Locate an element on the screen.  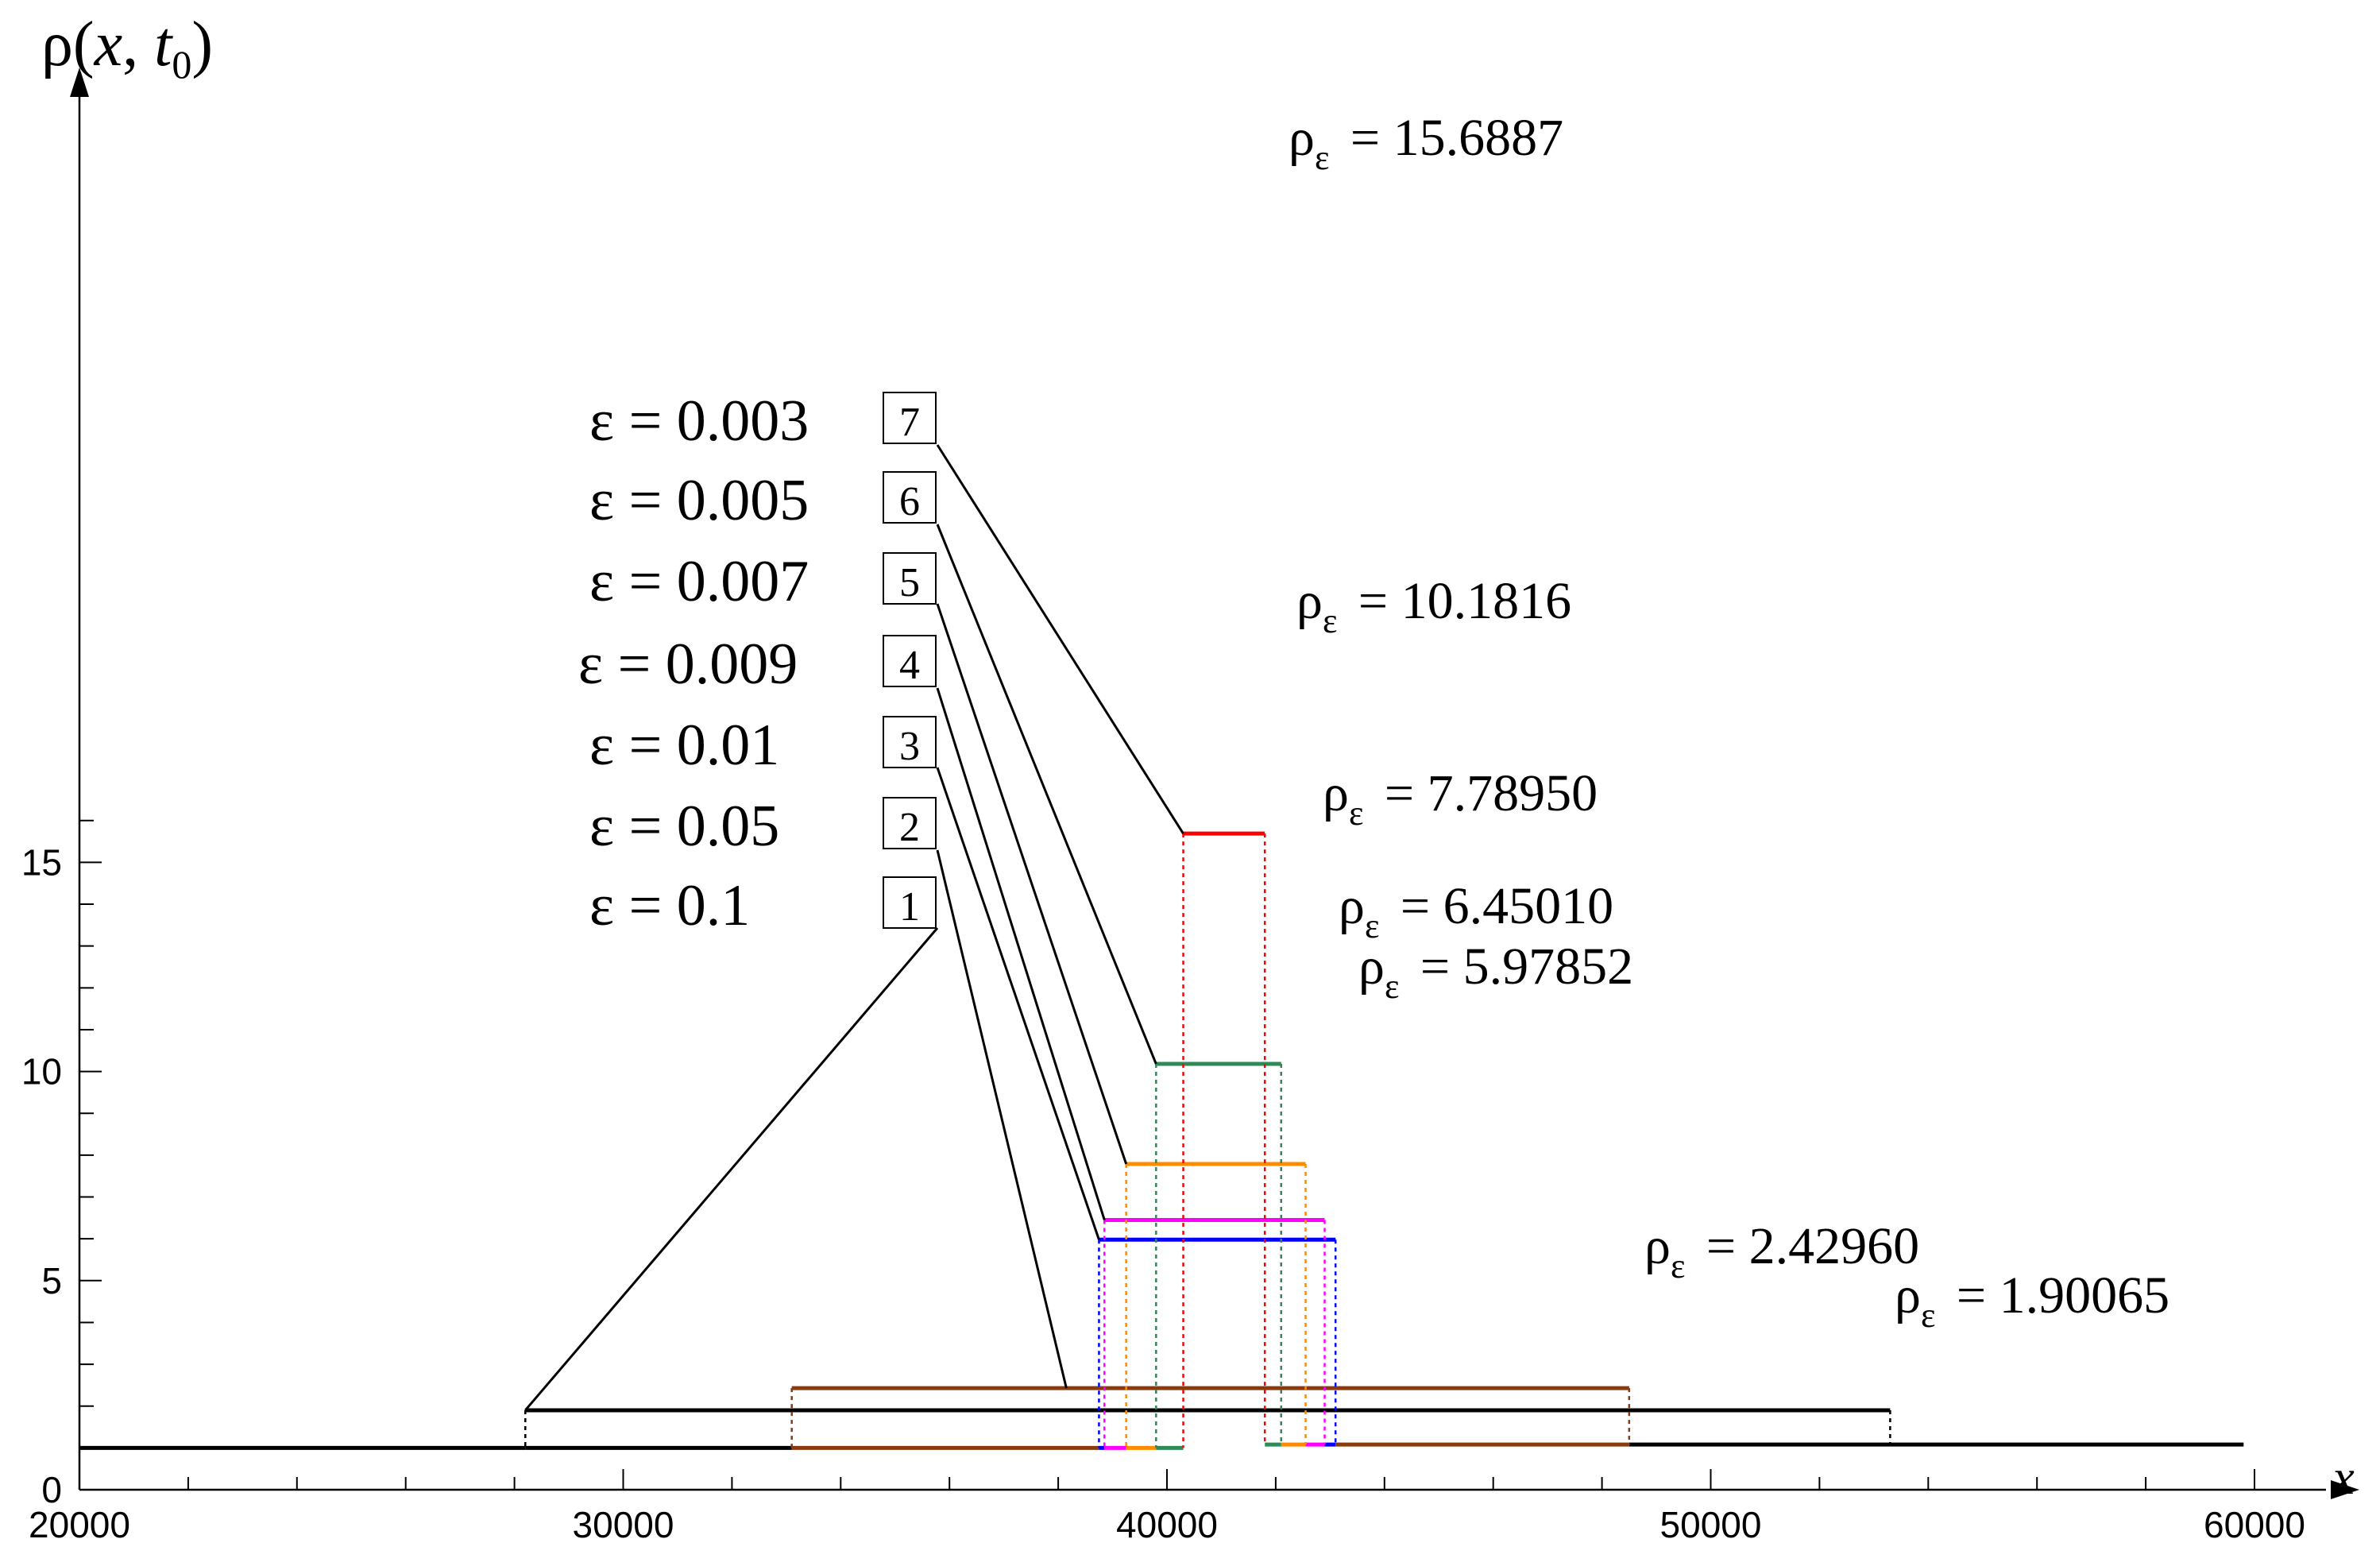
legend-label-1: ε = 0.1 is located at coordinates (669, 905).